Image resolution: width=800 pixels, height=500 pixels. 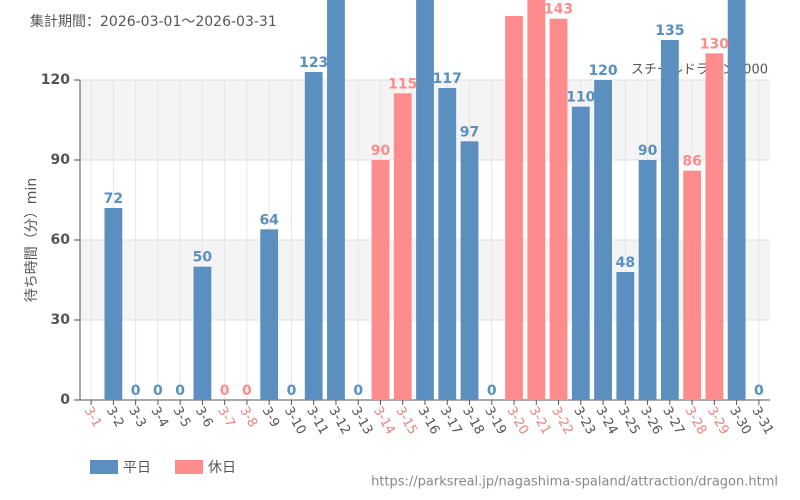 I want to click on x-tick-label: 3-29, so click(x=718, y=420).